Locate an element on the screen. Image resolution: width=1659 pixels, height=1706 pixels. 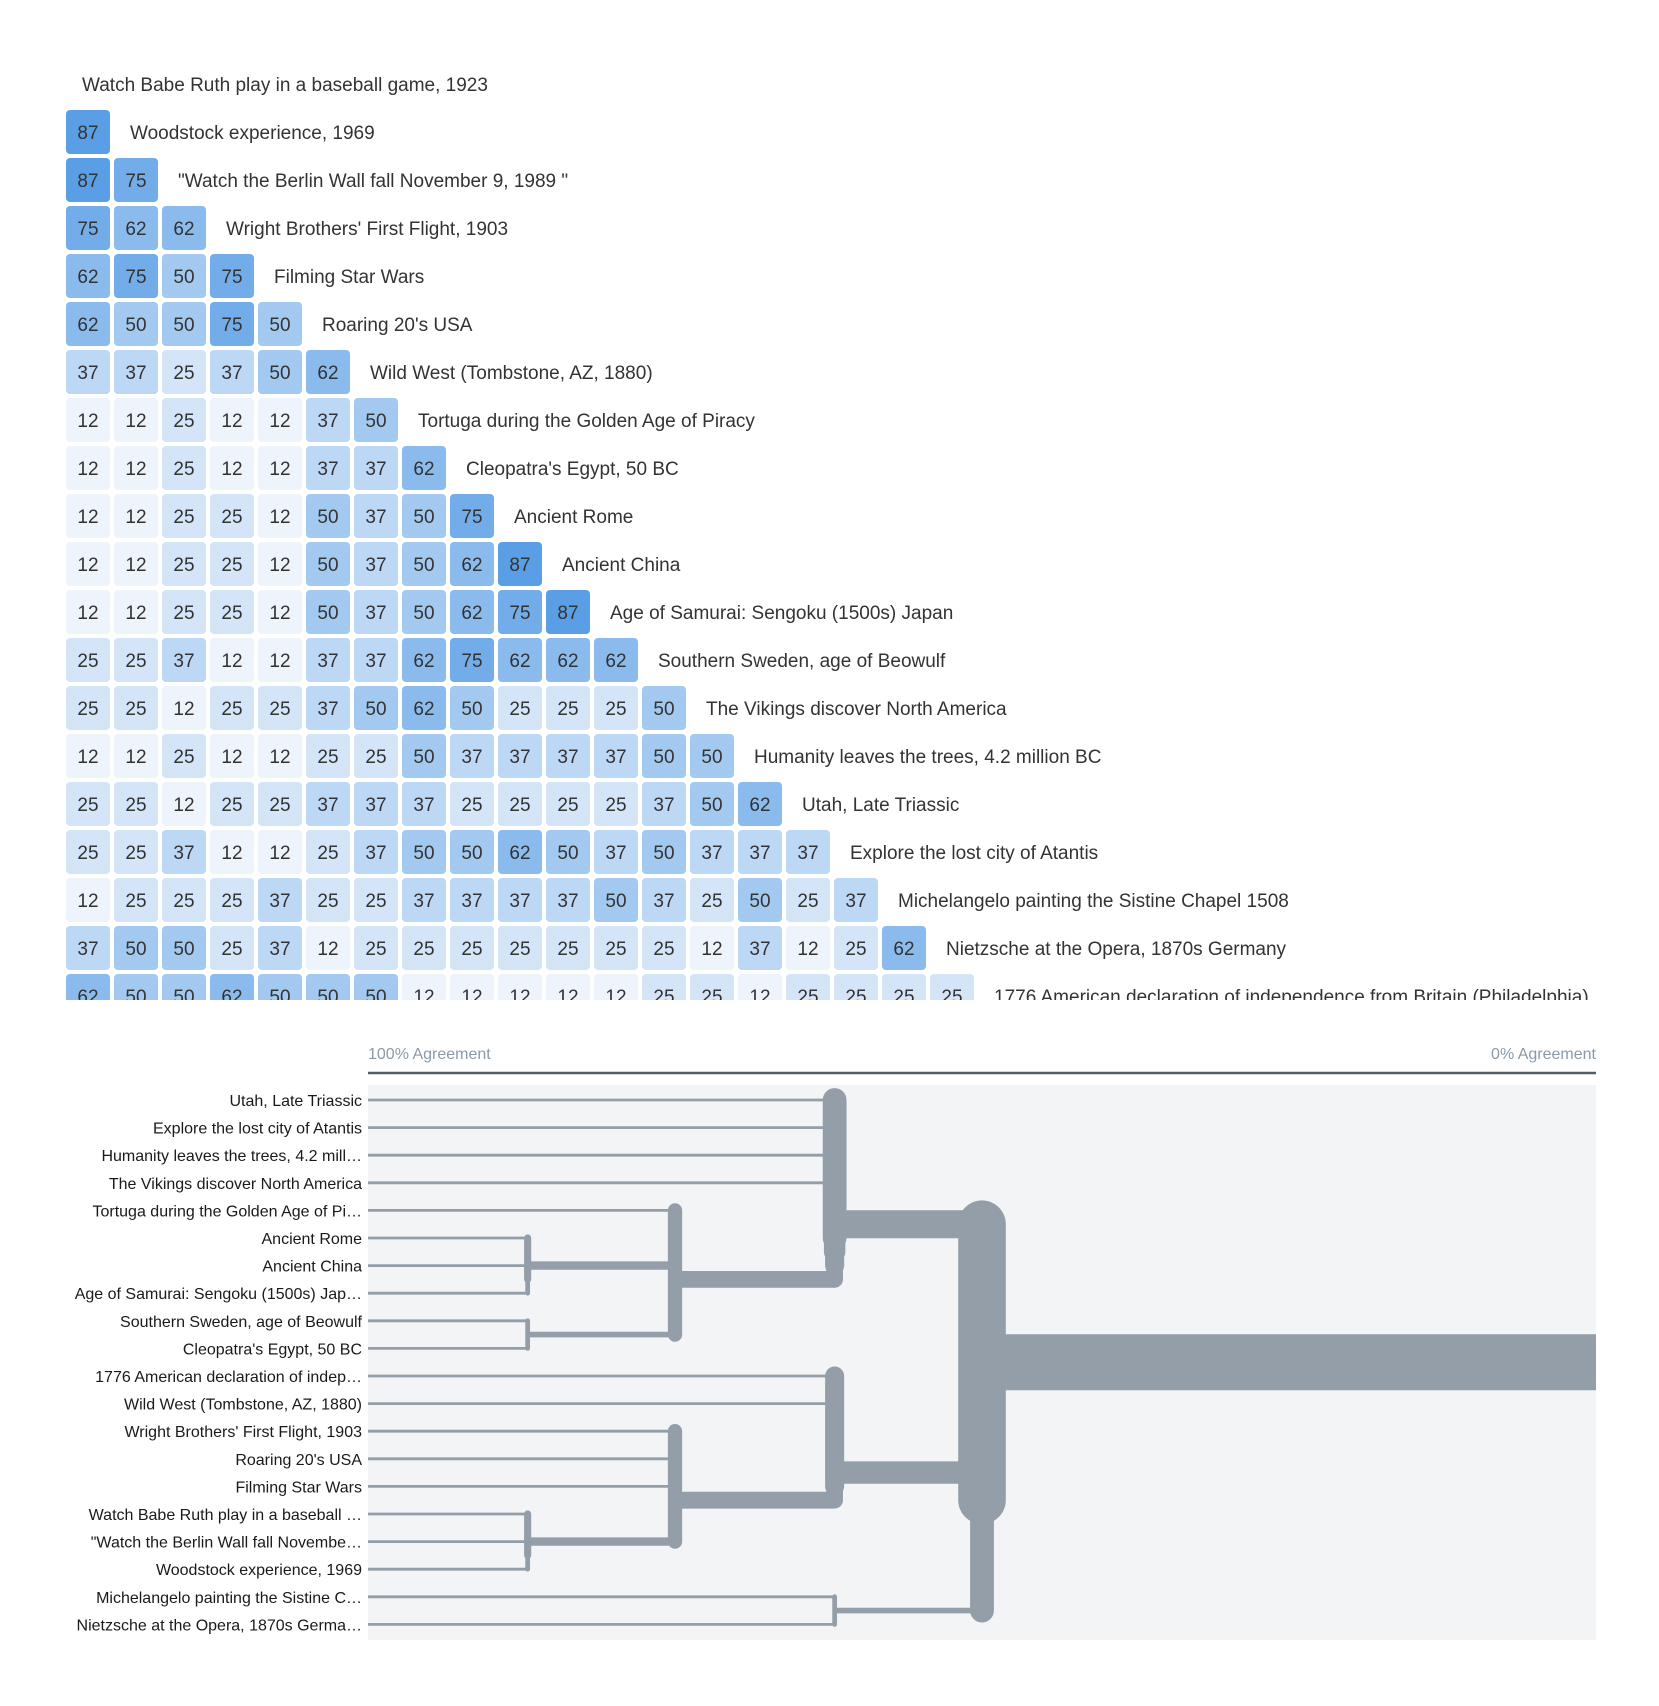
dendrogram-leaf-label: Woodstock experience, 1969 is located at coordinates (259, 1570).